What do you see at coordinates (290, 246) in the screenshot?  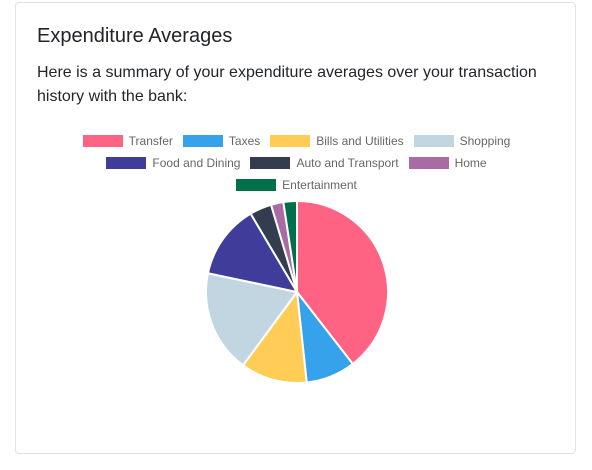 I see `pie-slice-entertainment` at bounding box center [290, 246].